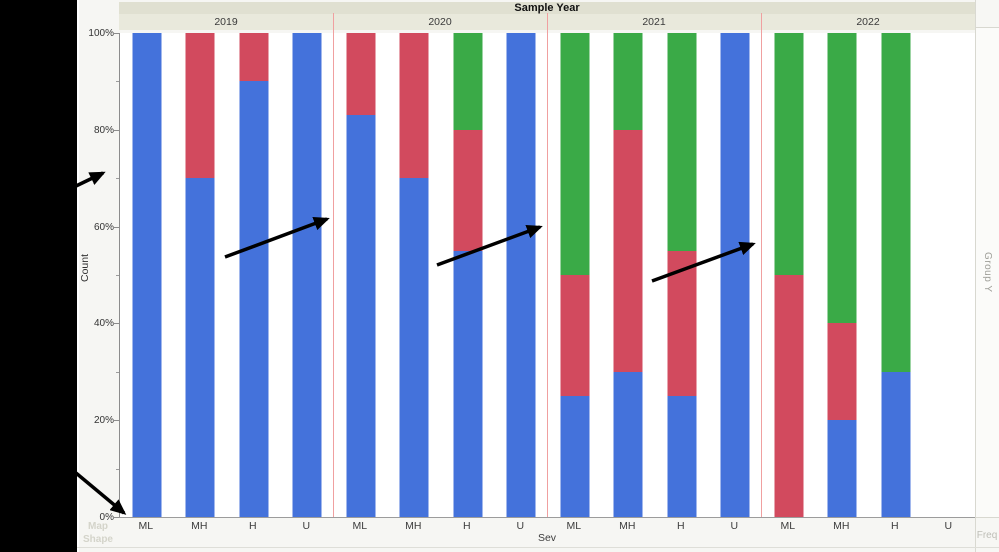 This screenshot has height=552, width=999. What do you see at coordinates (654, 526) in the screenshot?
I see `x-labels-2021: ML MH H U` at bounding box center [654, 526].